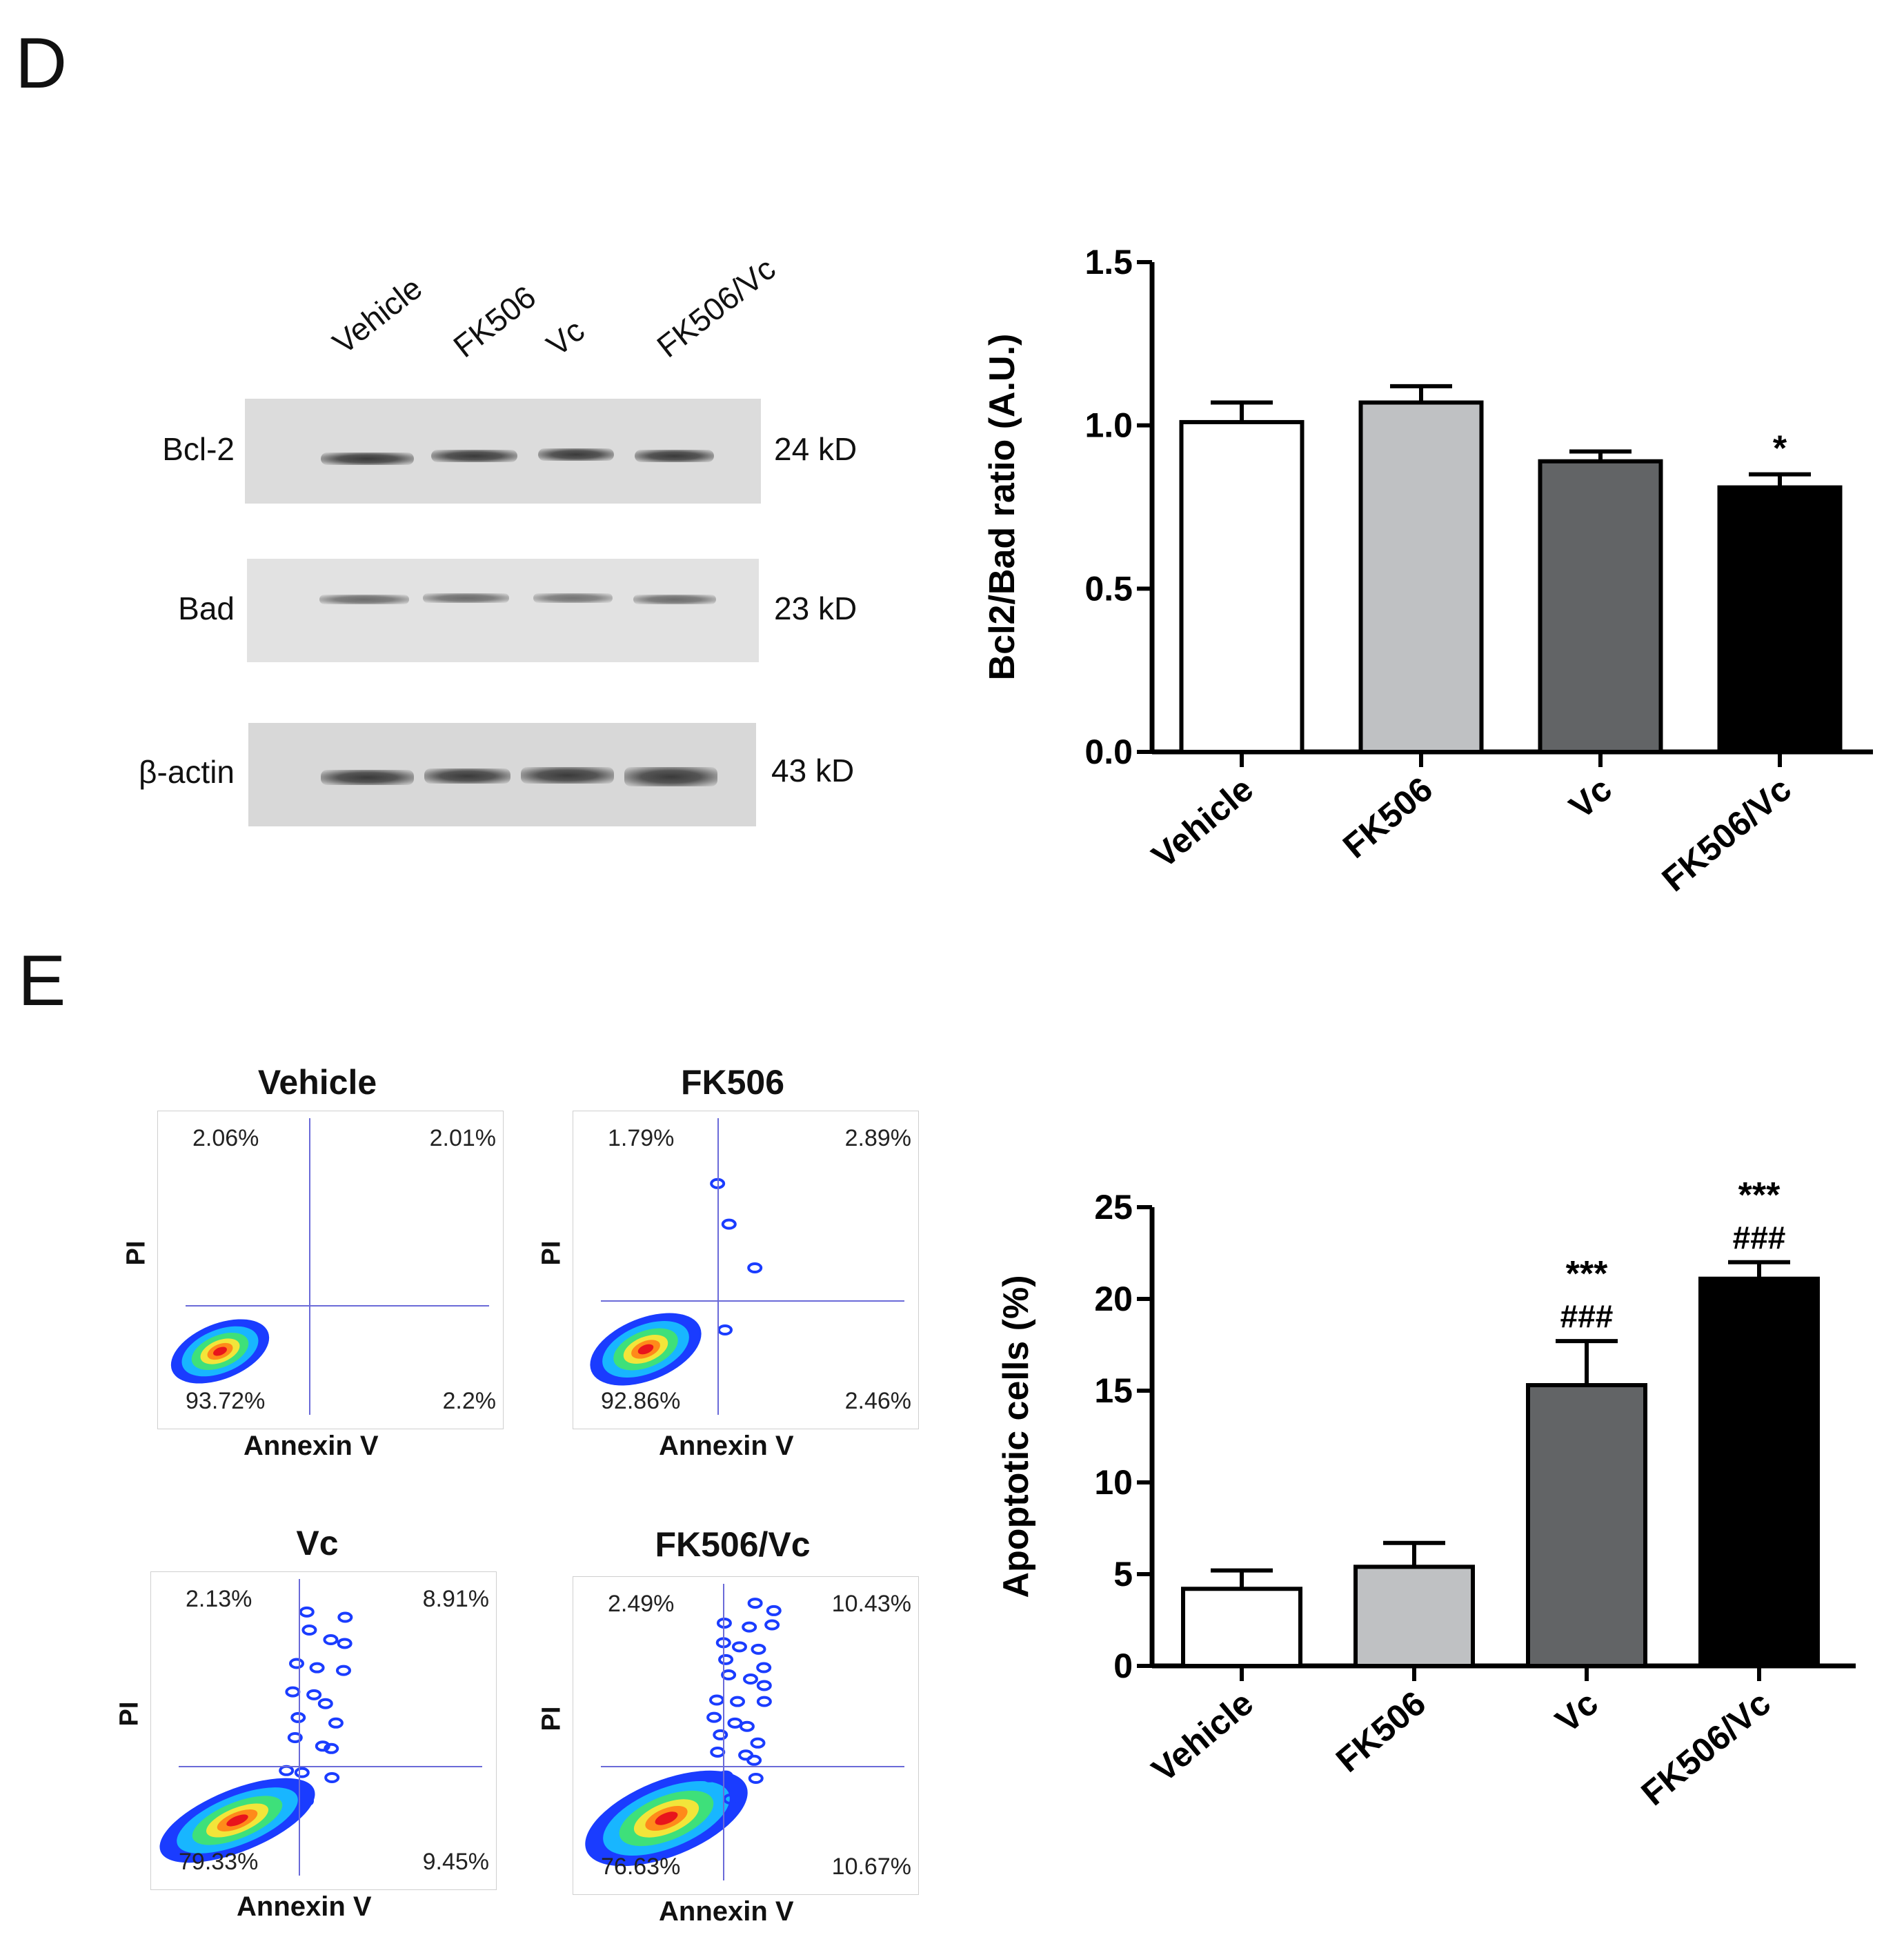 The width and height of the screenshot is (1904, 1937). What do you see at coordinates (641, 1604) in the screenshot?
I see `quadrant-percentage: 2.49%` at bounding box center [641, 1604].